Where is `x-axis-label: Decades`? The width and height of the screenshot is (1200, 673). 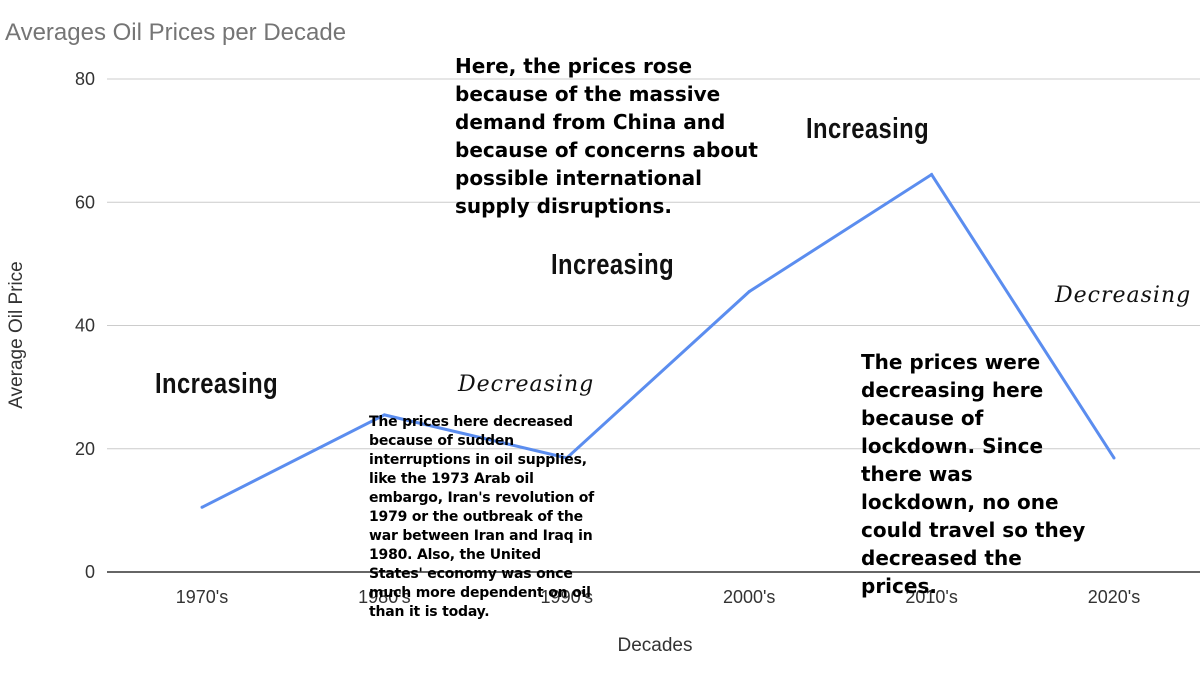
x-axis-label: Decades is located at coordinates (655, 645).